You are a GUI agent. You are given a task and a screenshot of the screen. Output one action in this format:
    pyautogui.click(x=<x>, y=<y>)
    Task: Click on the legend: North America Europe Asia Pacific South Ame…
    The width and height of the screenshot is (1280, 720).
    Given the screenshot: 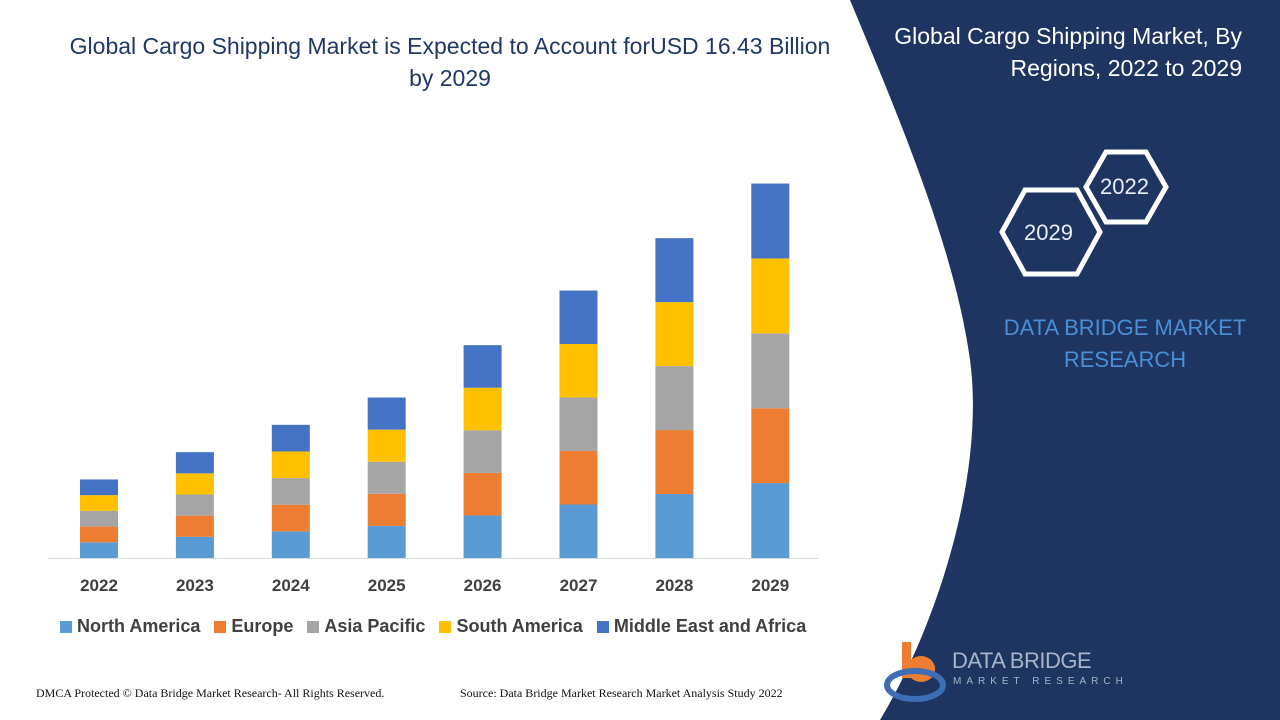 What is the action you would take?
    pyautogui.click(x=433, y=626)
    